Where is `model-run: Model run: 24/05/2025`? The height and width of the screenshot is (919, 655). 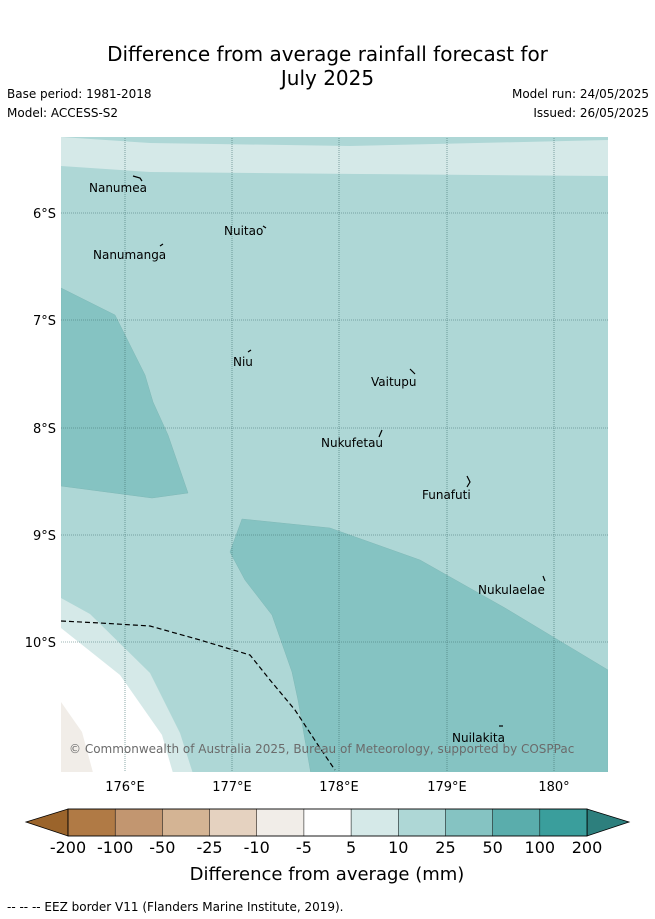
model-run: Model run: 24/05/2025 is located at coordinates (580, 94).